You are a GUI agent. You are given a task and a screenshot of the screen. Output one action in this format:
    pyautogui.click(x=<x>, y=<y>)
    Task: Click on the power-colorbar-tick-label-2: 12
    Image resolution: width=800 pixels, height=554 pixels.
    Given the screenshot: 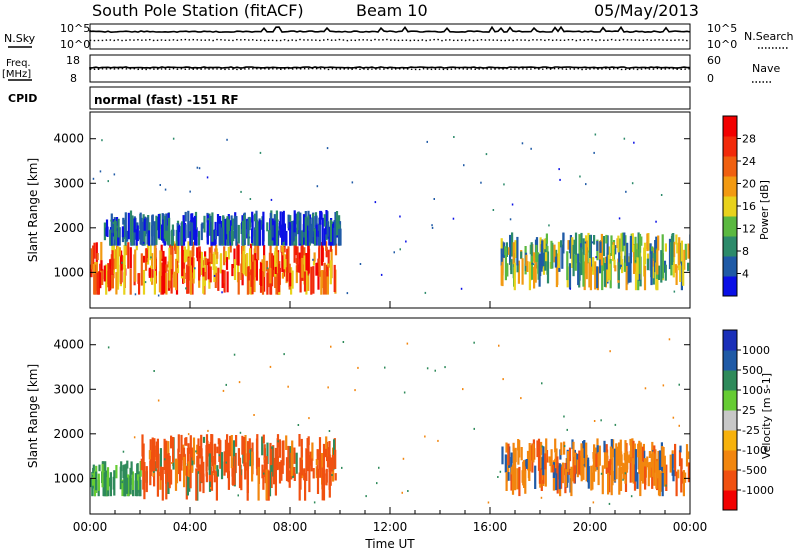 What is the action you would take?
    pyautogui.click(x=749, y=229)
    